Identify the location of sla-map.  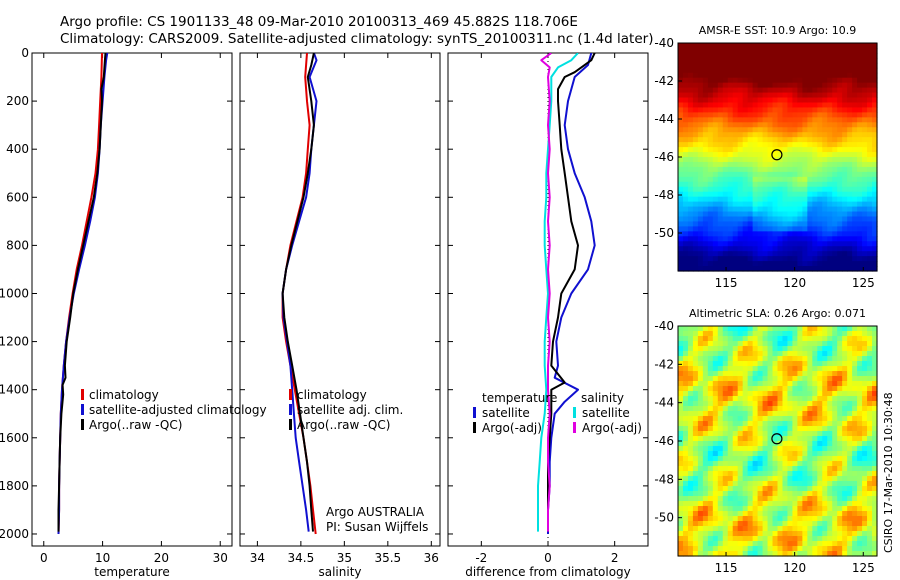
(777, 441).